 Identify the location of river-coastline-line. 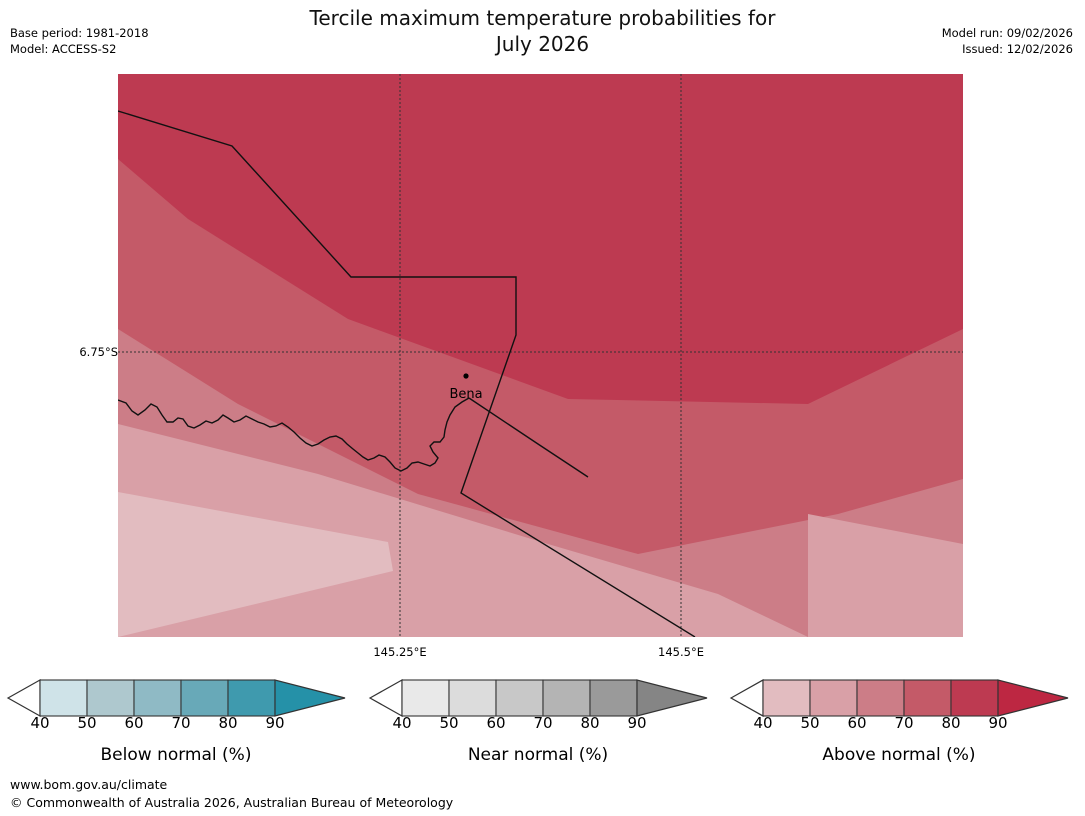
(294, 434).